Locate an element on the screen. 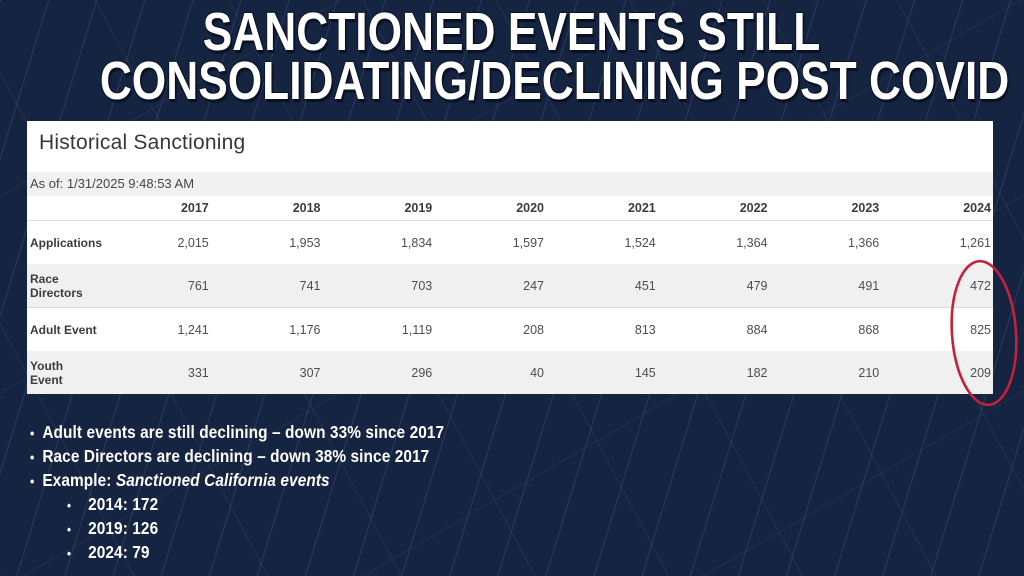 The height and width of the screenshot is (576, 1024). table-cell: 1,261 is located at coordinates (975, 242).